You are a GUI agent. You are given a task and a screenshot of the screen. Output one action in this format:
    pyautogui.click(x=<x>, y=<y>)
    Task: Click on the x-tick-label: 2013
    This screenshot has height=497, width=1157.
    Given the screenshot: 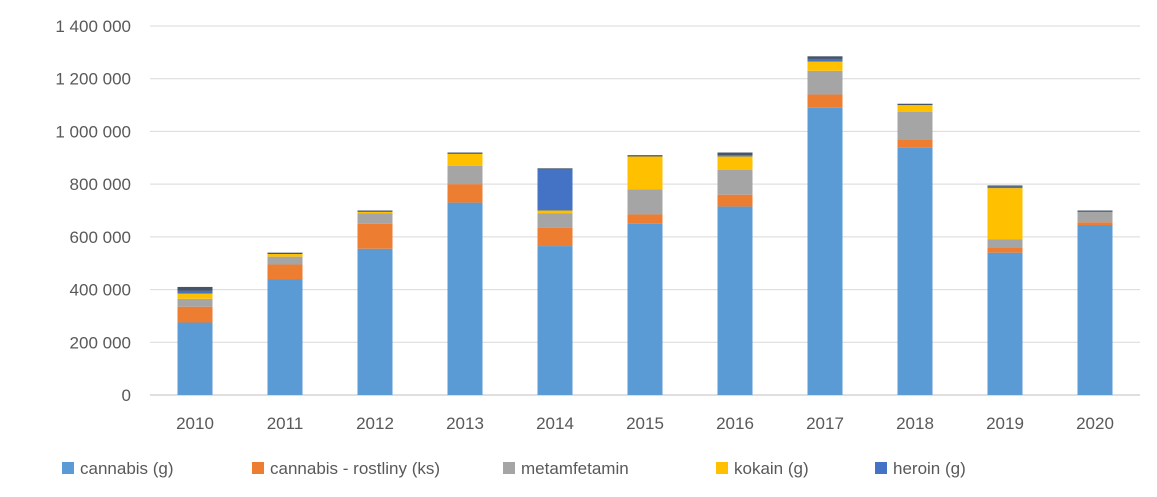 What is the action you would take?
    pyautogui.click(x=465, y=423)
    